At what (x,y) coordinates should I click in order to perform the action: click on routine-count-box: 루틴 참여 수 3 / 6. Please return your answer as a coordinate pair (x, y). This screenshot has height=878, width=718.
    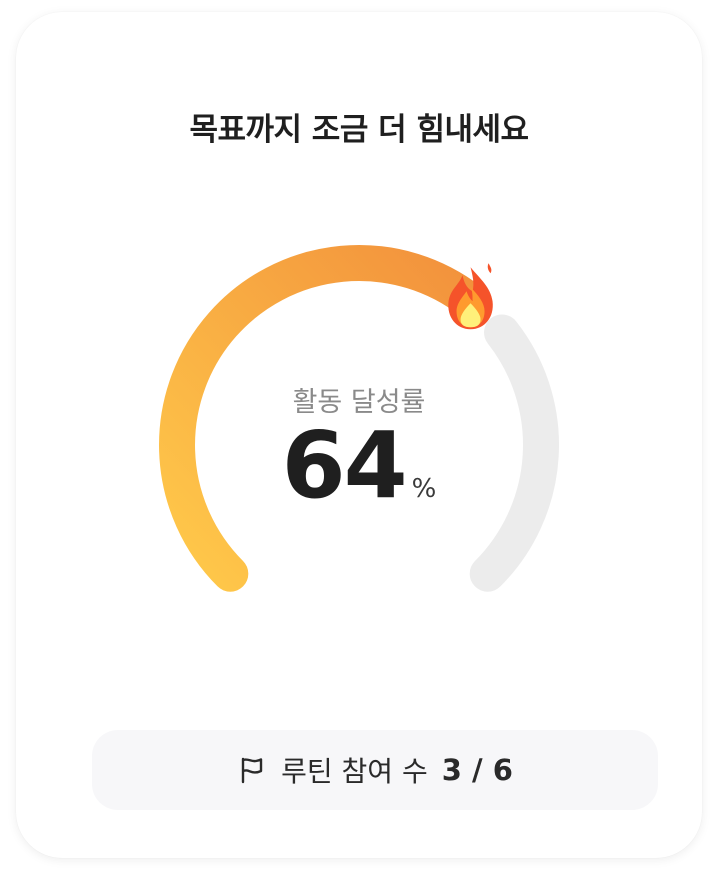
    Looking at the image, I should click on (375, 770).